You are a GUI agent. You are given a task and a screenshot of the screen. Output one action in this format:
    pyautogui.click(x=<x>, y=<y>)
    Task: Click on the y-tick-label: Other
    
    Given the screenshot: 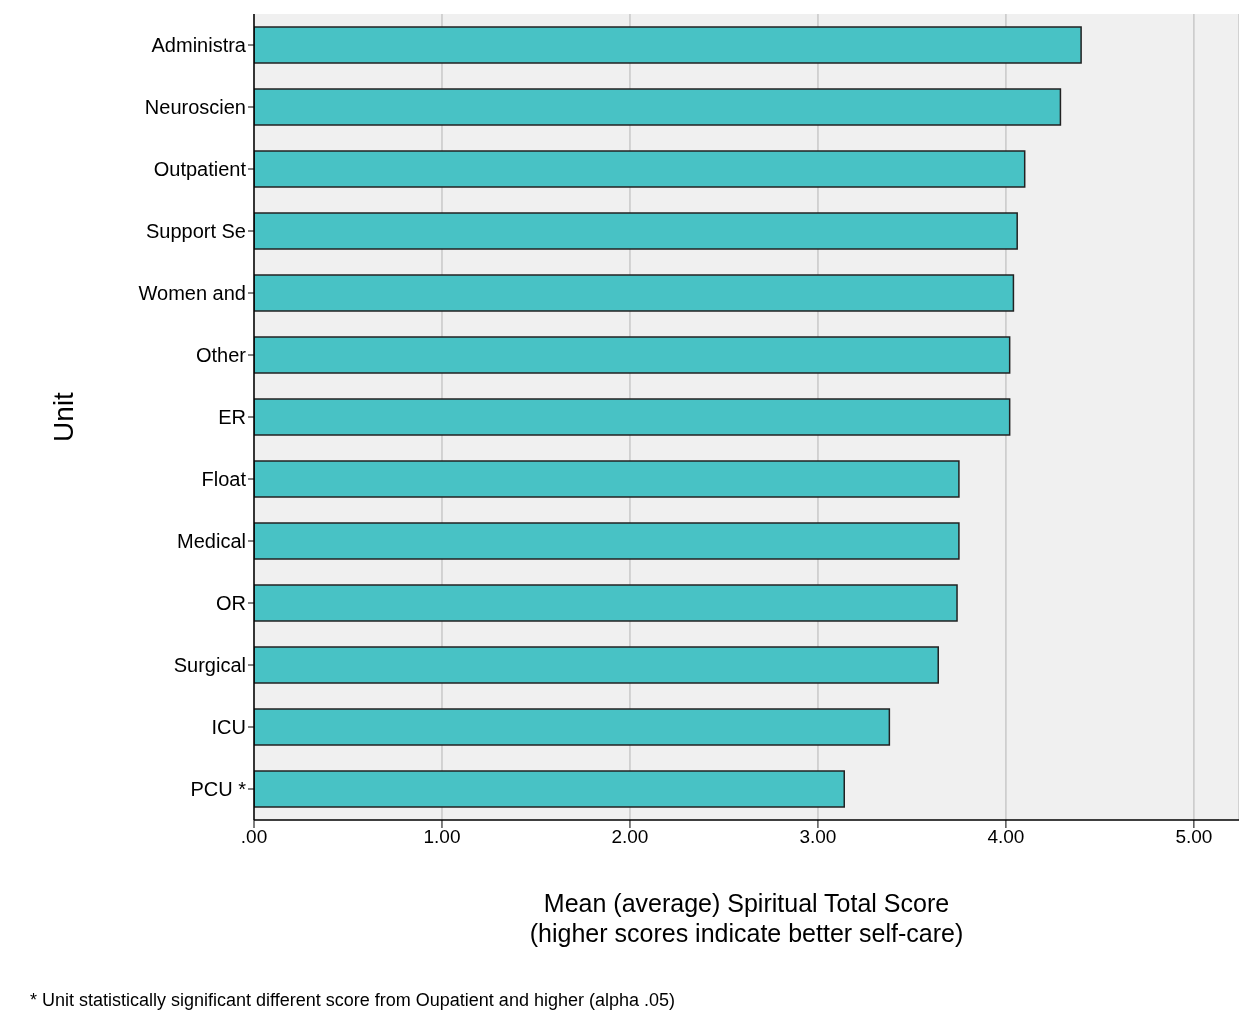 What is the action you would take?
    pyautogui.click(x=221, y=355)
    